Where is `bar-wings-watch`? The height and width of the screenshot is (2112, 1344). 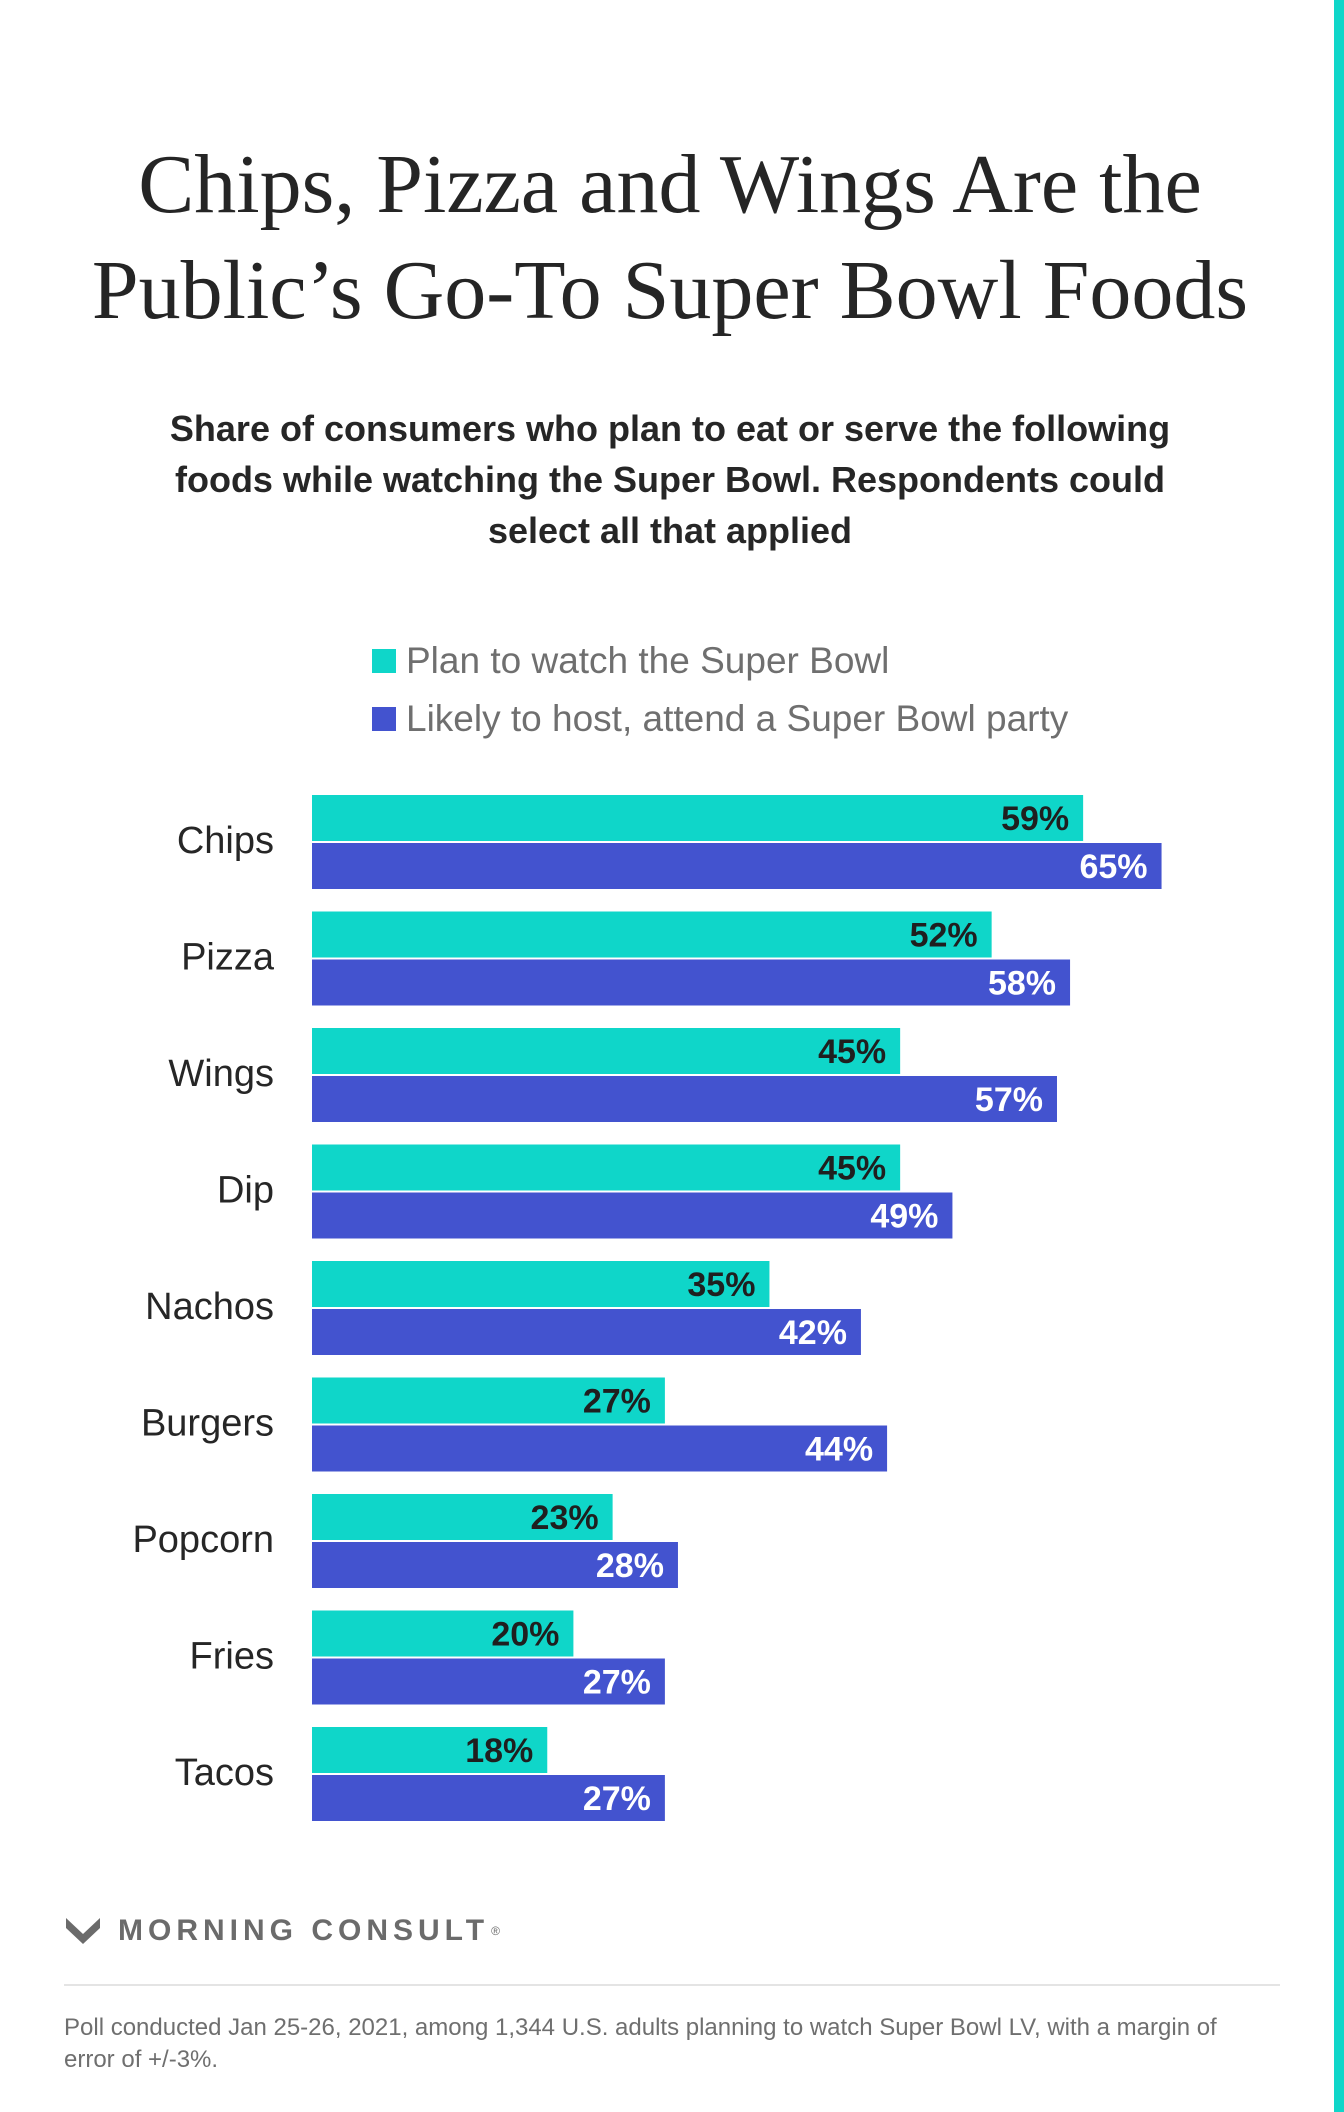
bar-wings-watch is located at coordinates (606, 1051).